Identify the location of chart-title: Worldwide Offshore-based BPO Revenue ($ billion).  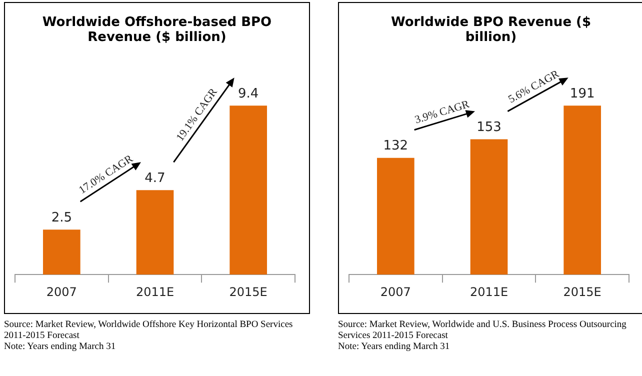
(157, 30).